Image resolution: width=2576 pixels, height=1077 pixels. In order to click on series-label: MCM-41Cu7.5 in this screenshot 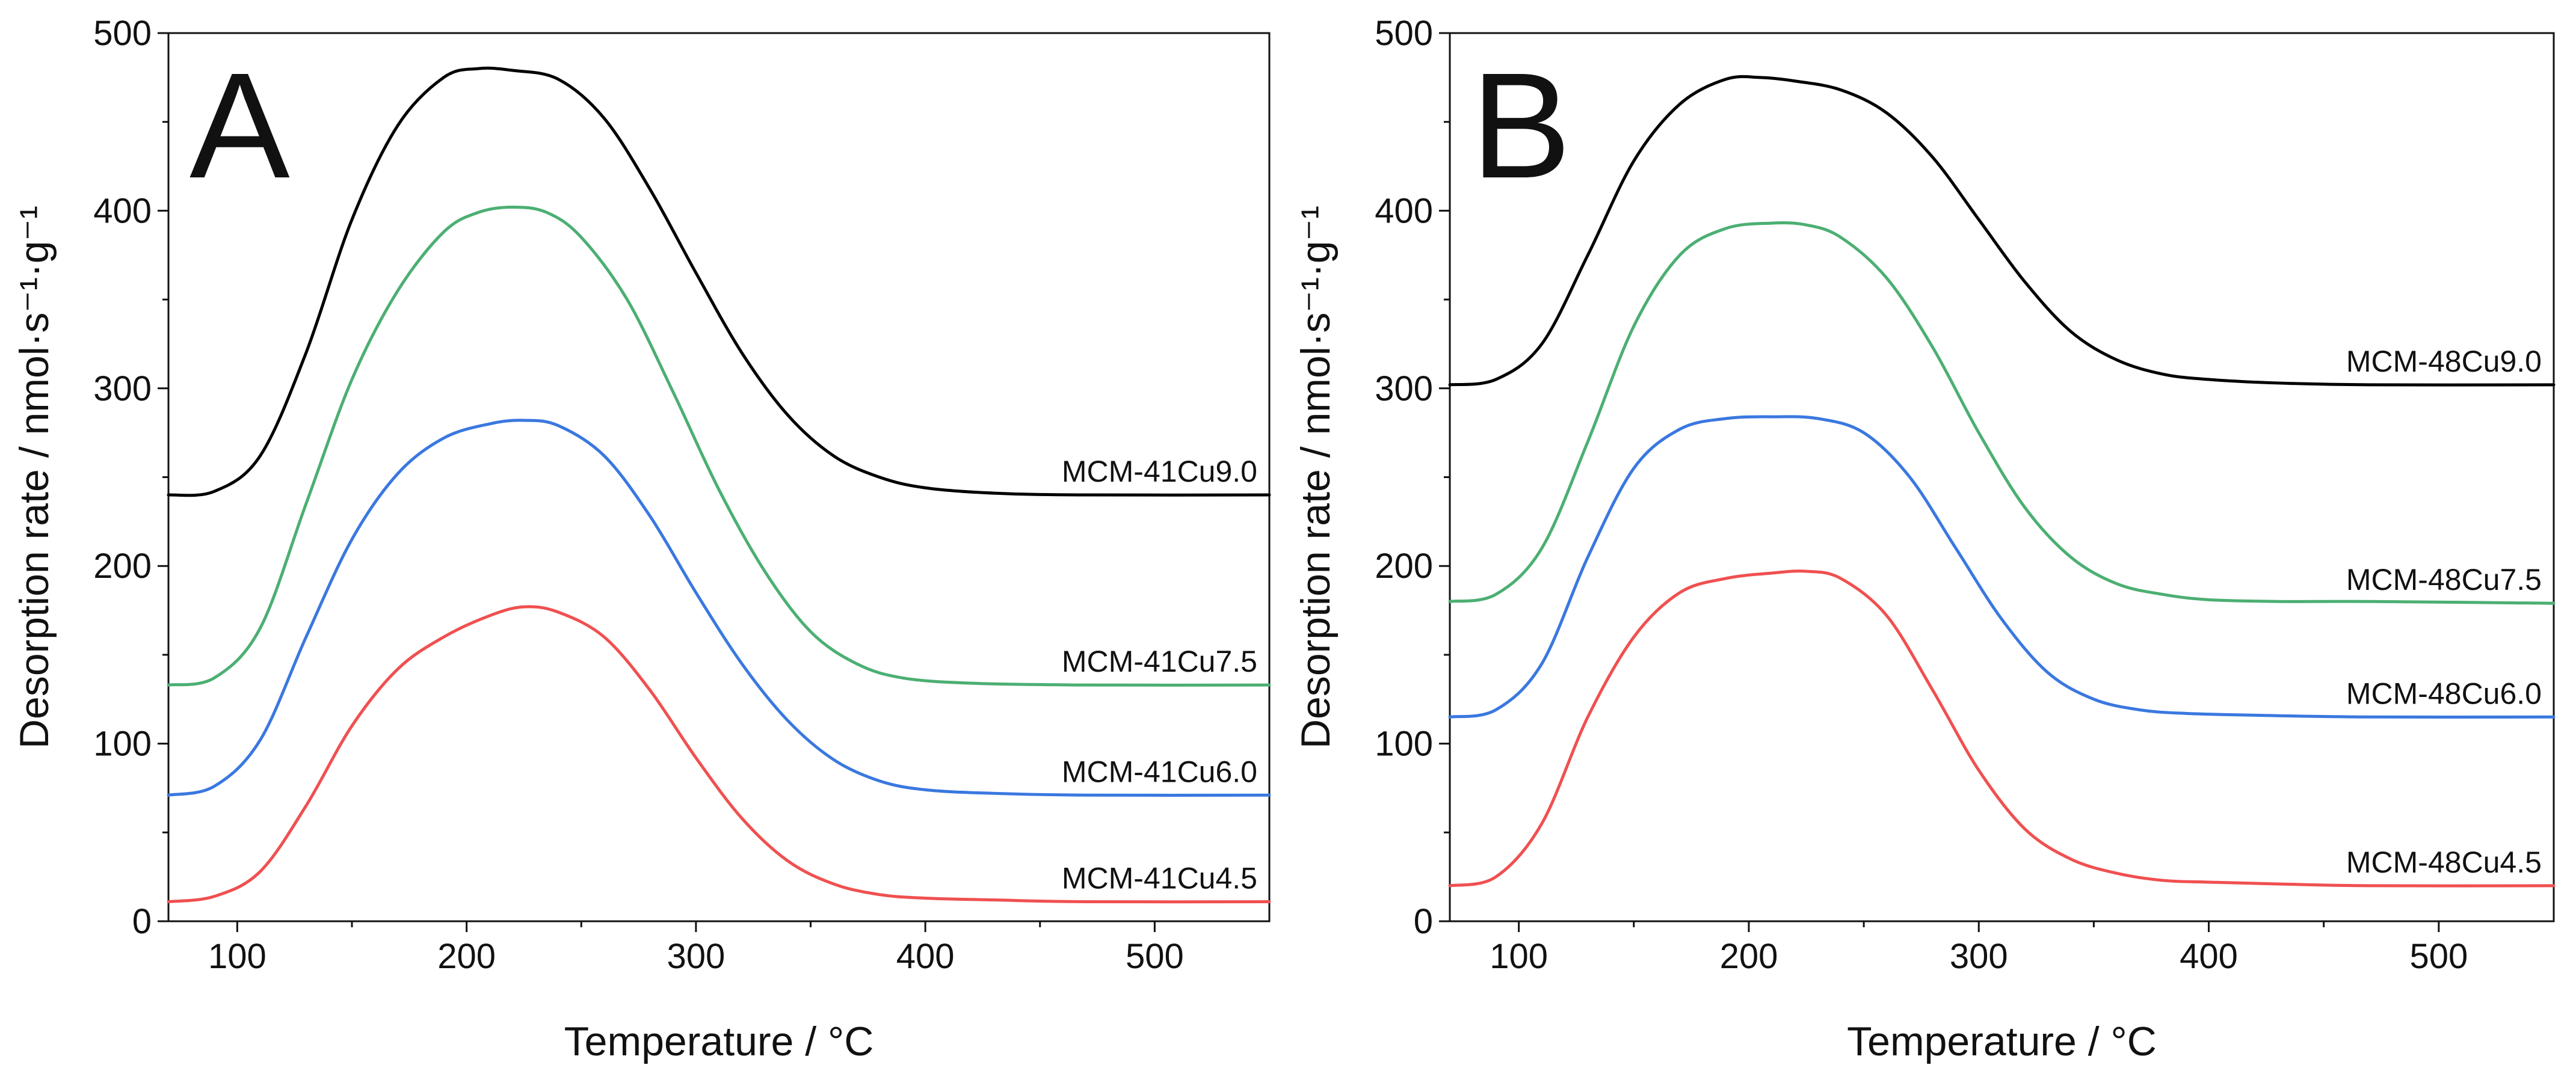, I will do `click(1159, 661)`.